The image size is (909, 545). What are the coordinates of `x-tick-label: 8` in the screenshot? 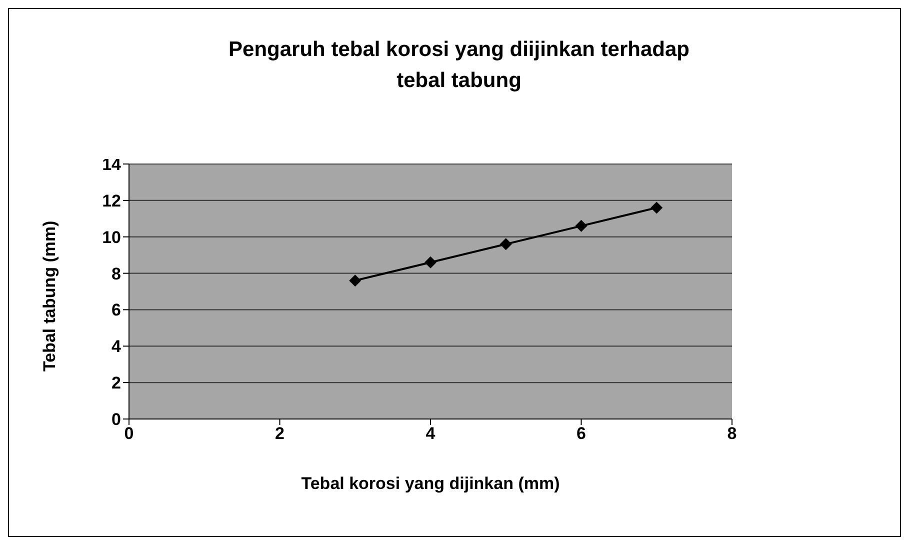 It's located at (732, 434).